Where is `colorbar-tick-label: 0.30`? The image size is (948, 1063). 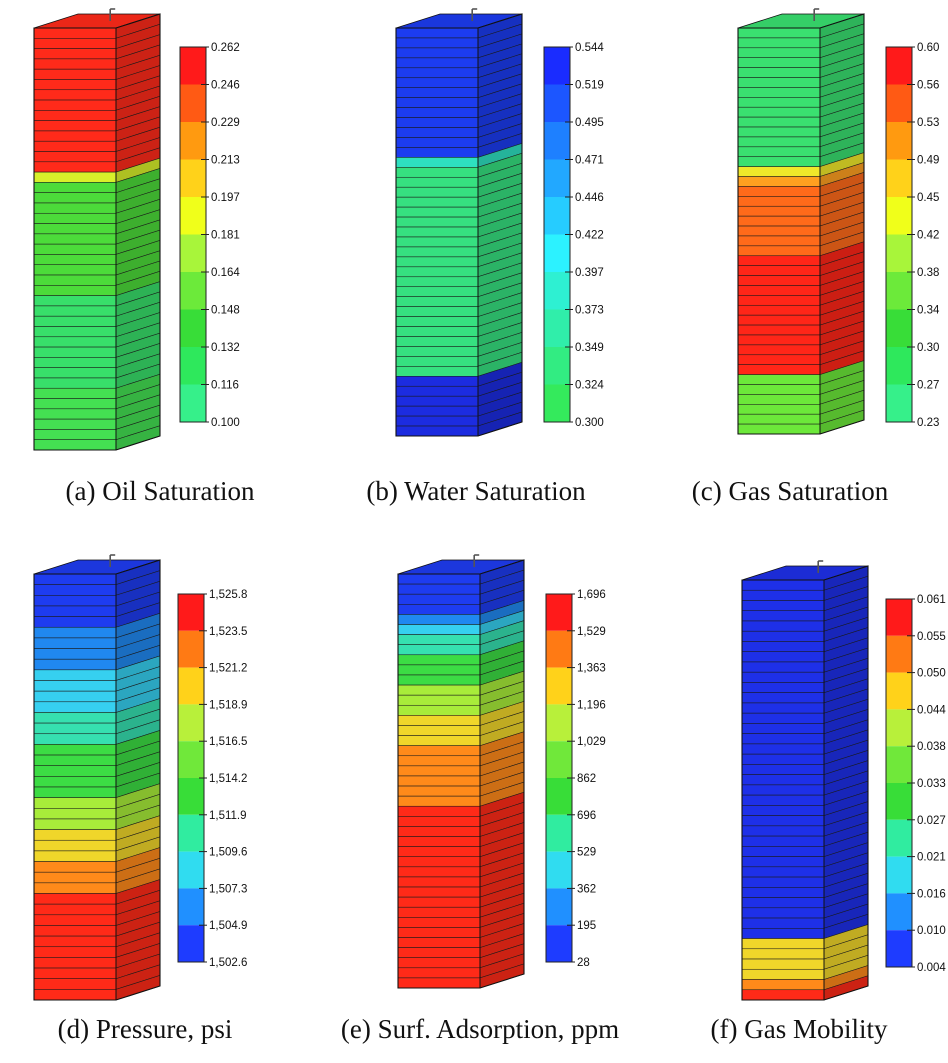
colorbar-tick-label: 0.30 is located at coordinates (928, 348).